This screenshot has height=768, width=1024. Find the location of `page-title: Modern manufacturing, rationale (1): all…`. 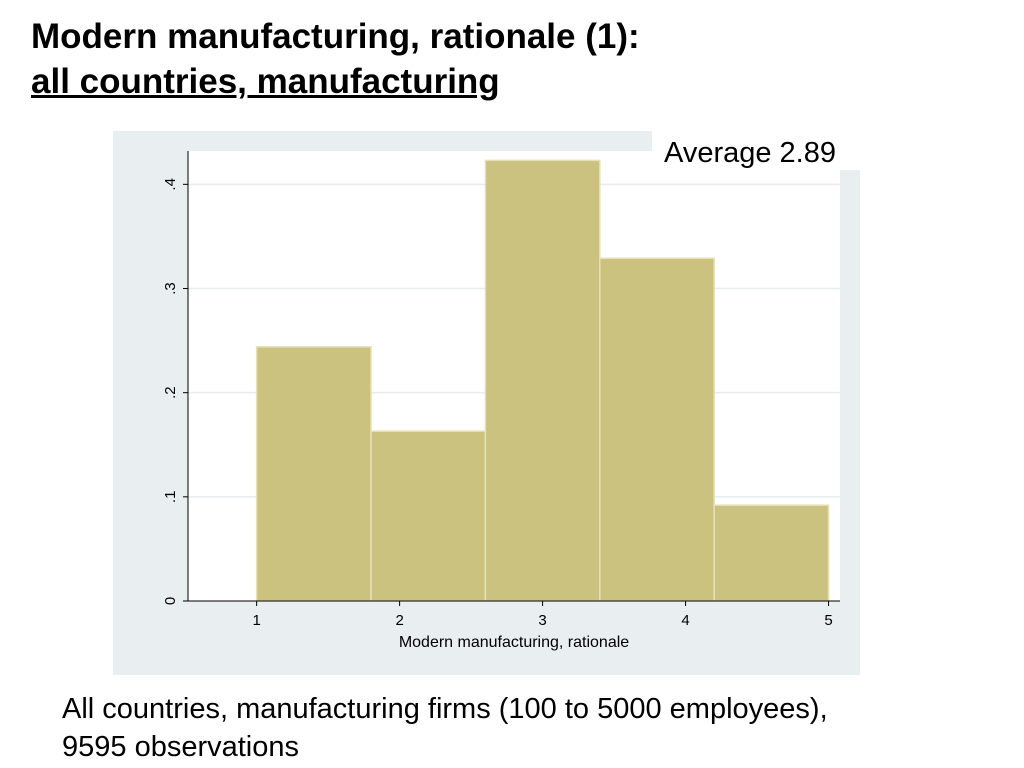

page-title: Modern manufacturing, rationale (1): all… is located at coordinates (335, 59).